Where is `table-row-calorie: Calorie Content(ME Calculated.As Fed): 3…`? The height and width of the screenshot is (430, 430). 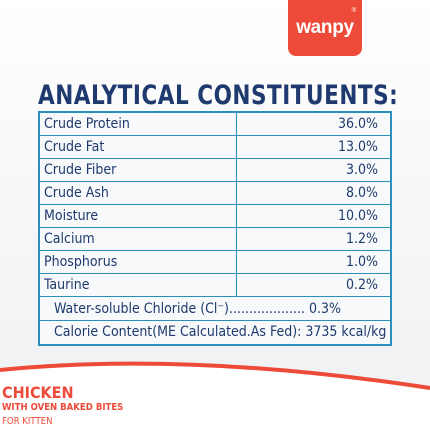
table-row-calorie: Calorie Content(ME Calculated.As Fed): 3… is located at coordinates (215, 332).